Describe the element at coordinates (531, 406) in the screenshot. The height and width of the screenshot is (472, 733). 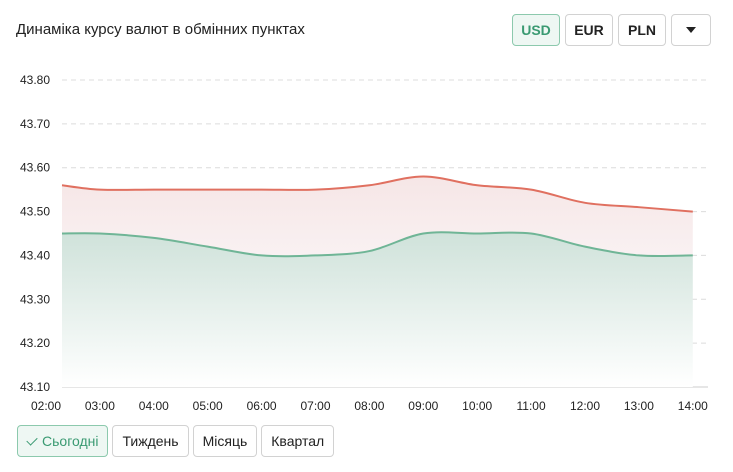
I see `x-tick-label: 11:00` at that location.